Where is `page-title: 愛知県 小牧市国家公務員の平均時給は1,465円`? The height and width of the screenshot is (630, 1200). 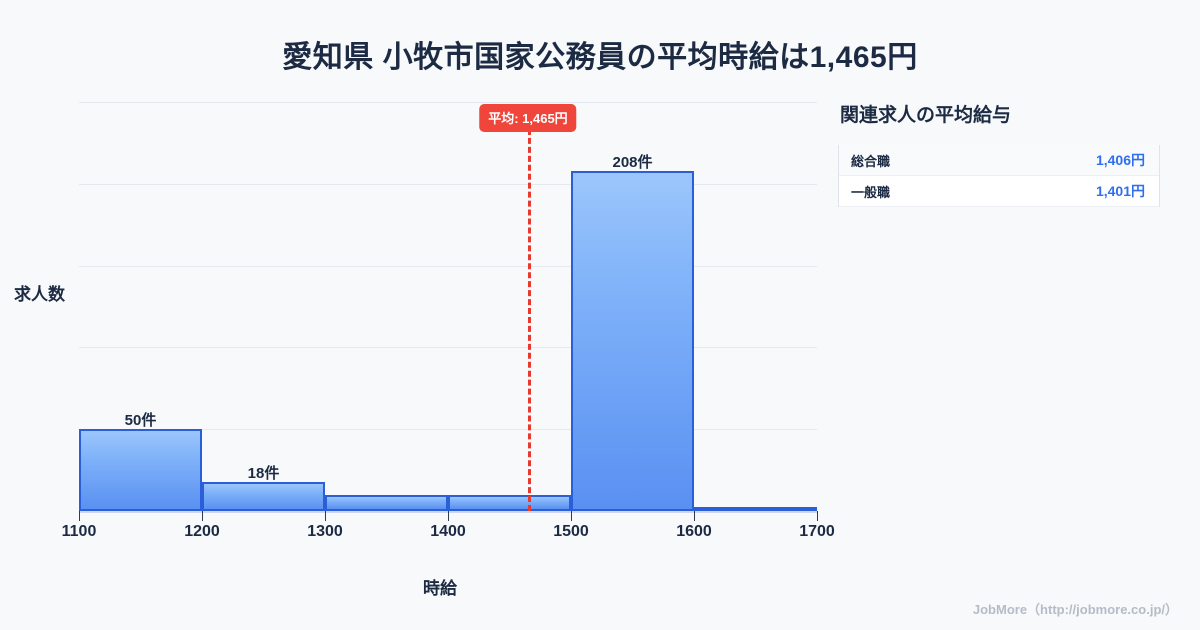
page-title: 愛知県 小牧市国家公務員の平均時給は1,465円 is located at coordinates (600, 57).